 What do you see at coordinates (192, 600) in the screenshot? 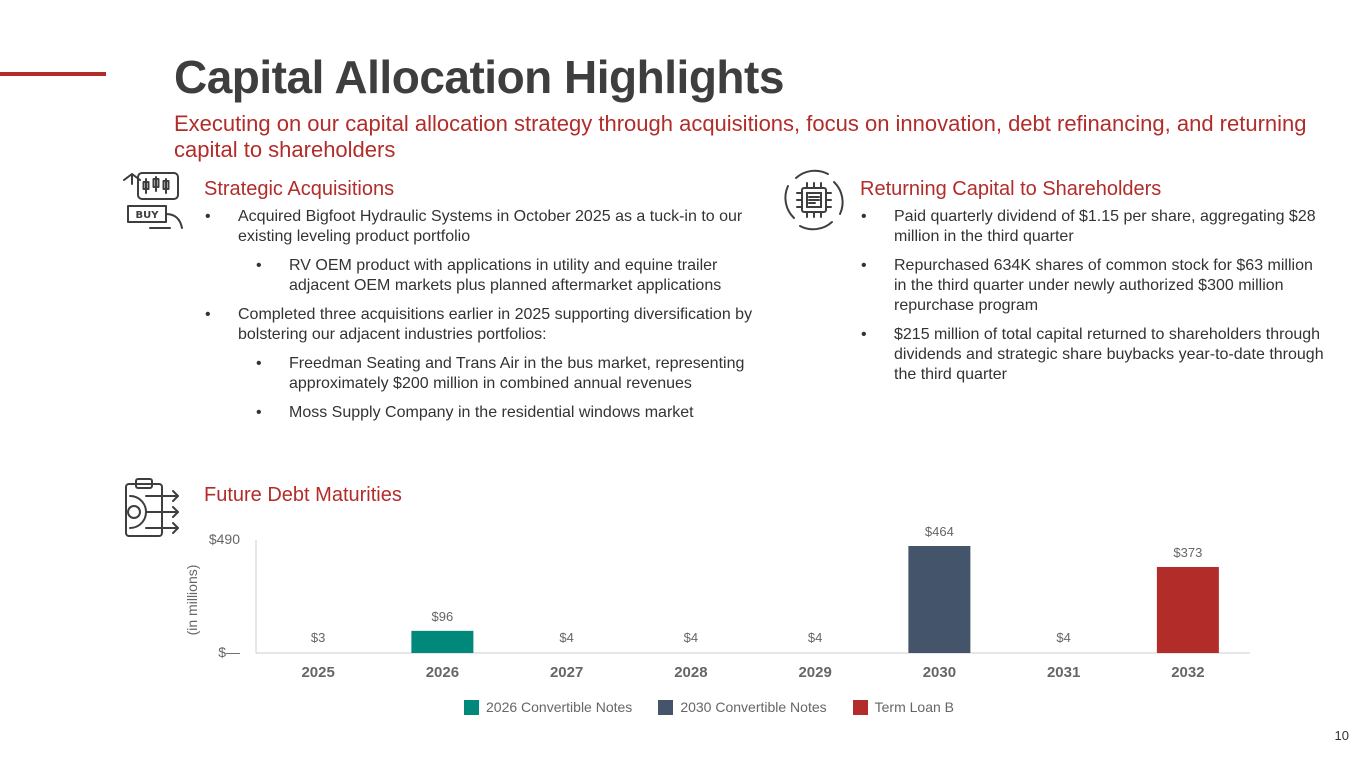
I see `y-axis-label: (in millions)` at bounding box center [192, 600].